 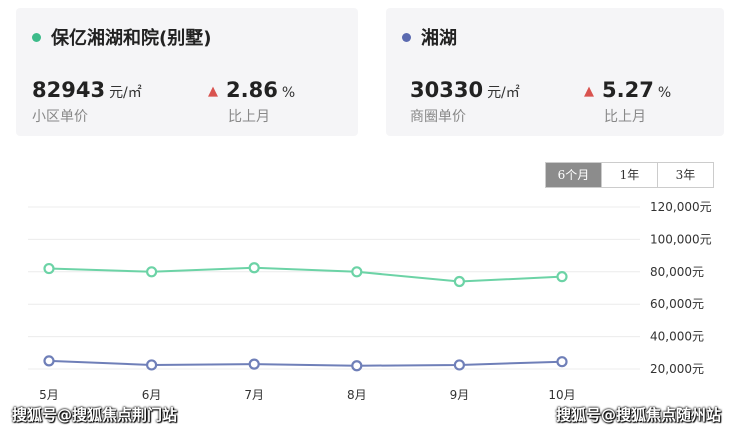 What do you see at coordinates (681, 207) in the screenshot?
I see `y-tick-label: 120,000元` at bounding box center [681, 207].